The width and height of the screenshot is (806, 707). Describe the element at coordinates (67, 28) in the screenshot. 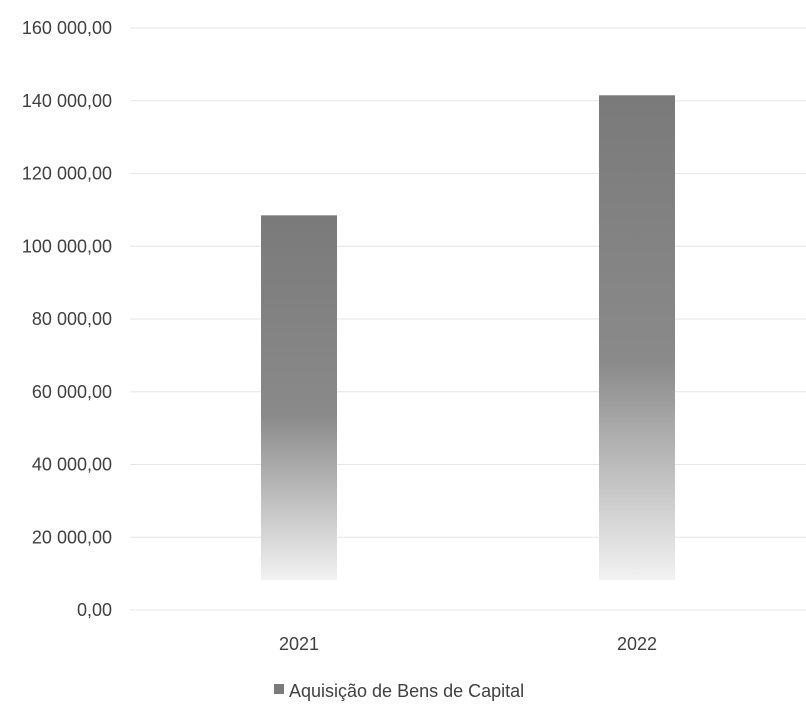

I see `y-tick-label: 160 000,00` at that location.